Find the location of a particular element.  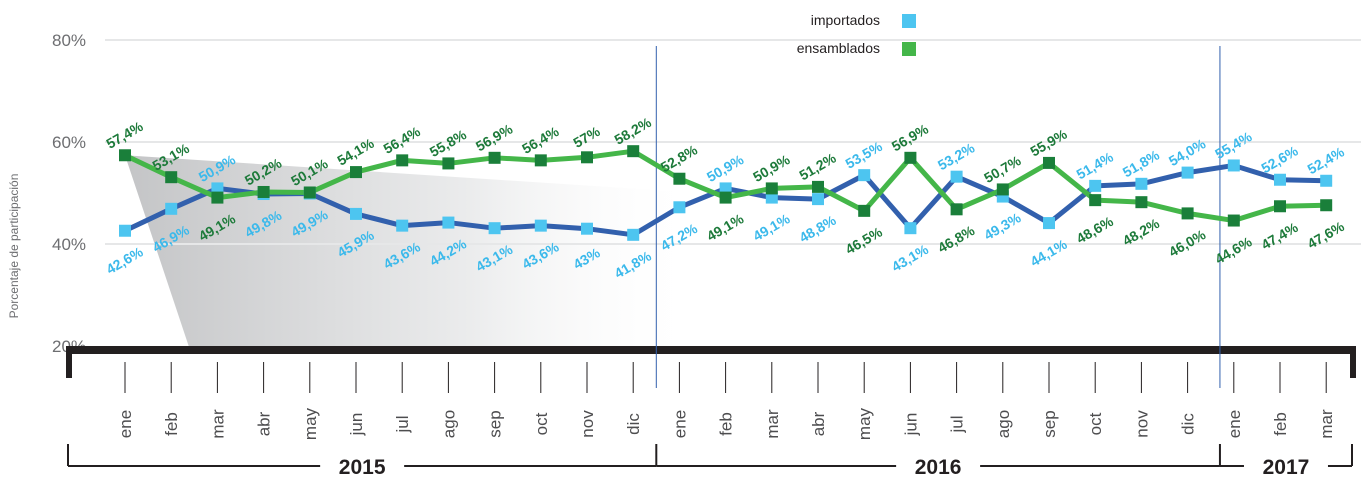

data-label-importados: 53,2% is located at coordinates (956, 156).